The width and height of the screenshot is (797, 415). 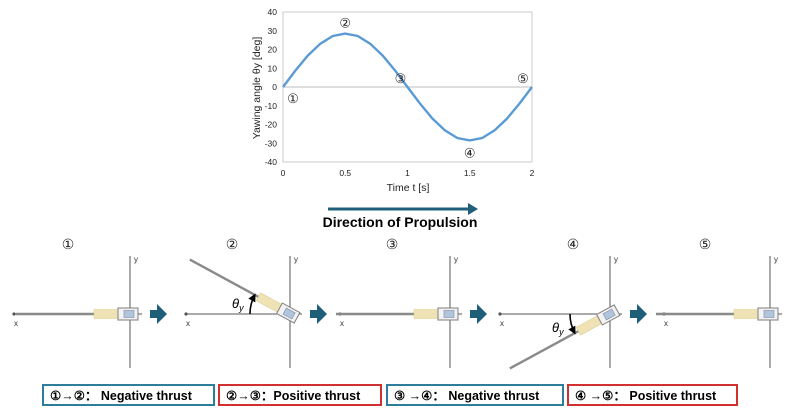 I want to click on y-tick-label: -10, so click(x=271, y=106).